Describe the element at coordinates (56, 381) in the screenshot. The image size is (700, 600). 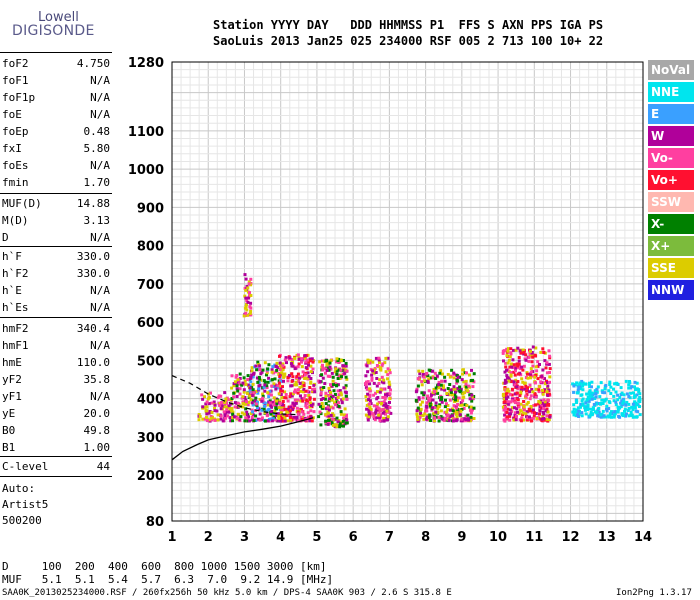
I see `param-row: yF2 35.8` at that location.